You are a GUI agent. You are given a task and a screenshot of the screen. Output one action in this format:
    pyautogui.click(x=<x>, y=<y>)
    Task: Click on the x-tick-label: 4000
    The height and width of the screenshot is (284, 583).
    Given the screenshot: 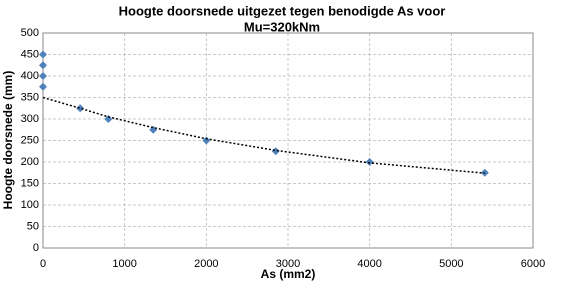 What is the action you would take?
    pyautogui.click(x=369, y=264)
    